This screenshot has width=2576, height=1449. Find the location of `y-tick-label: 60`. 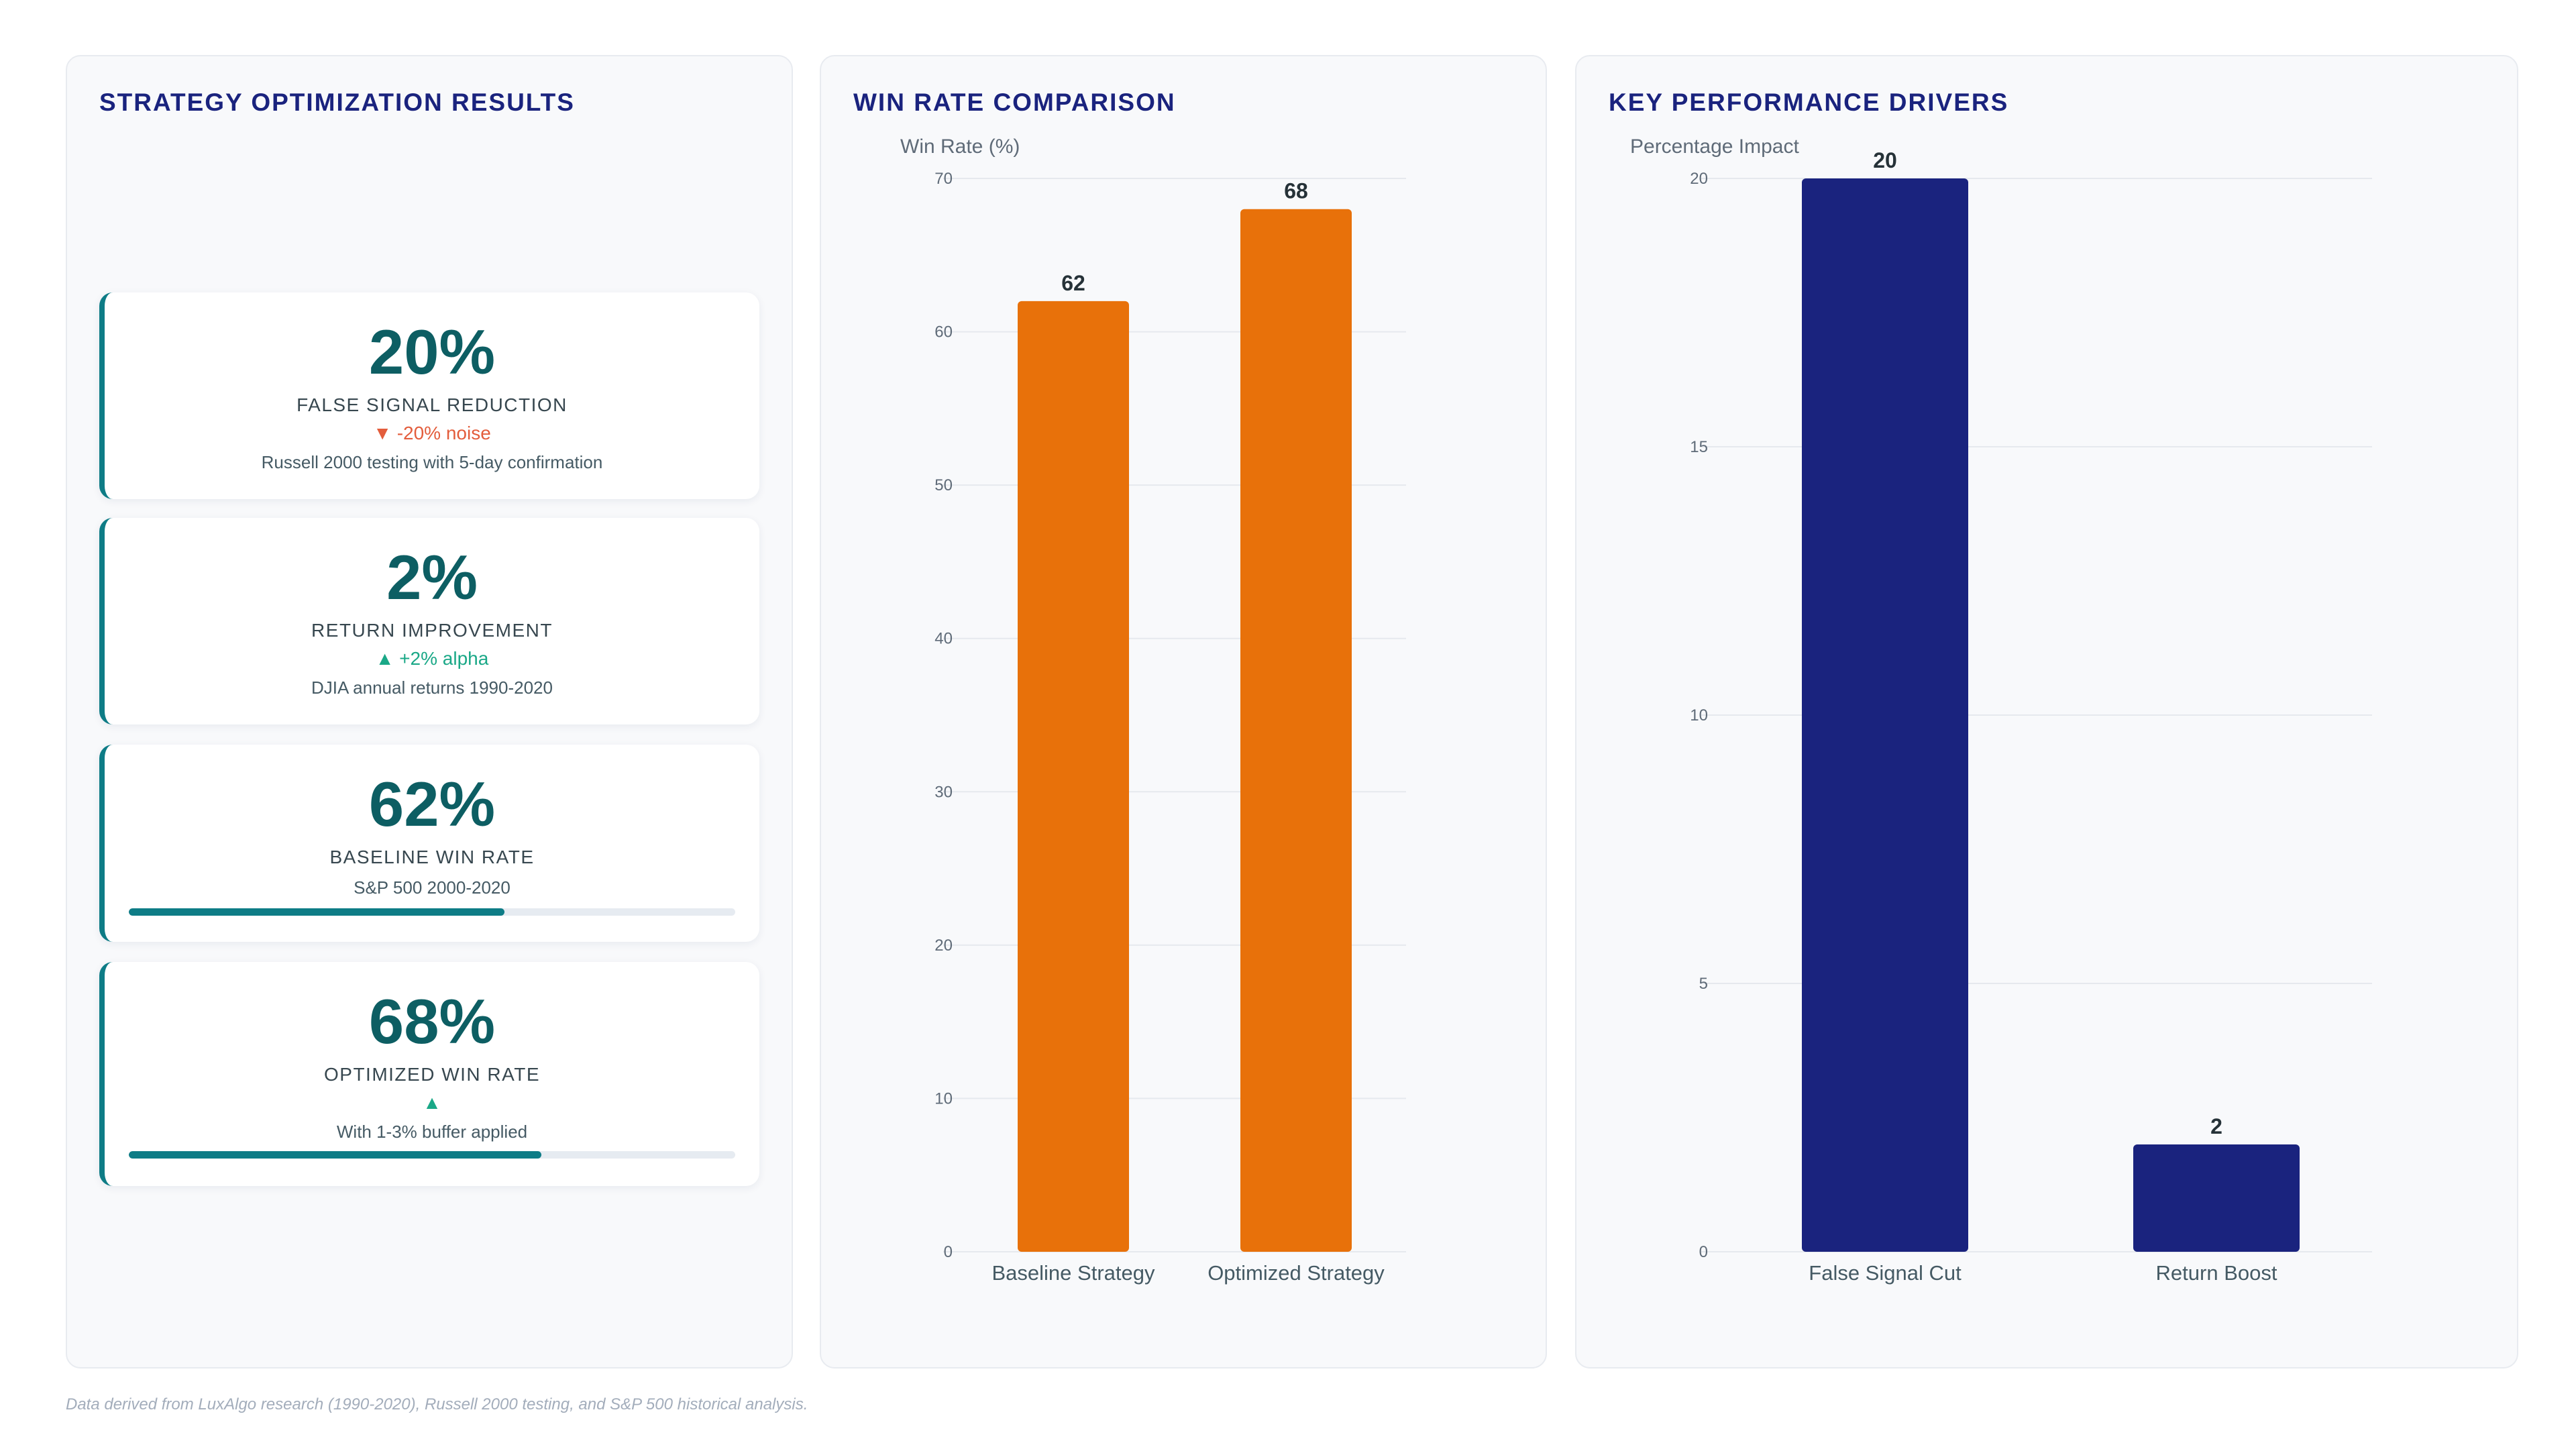

y-tick-label: 60 is located at coordinates (943, 332).